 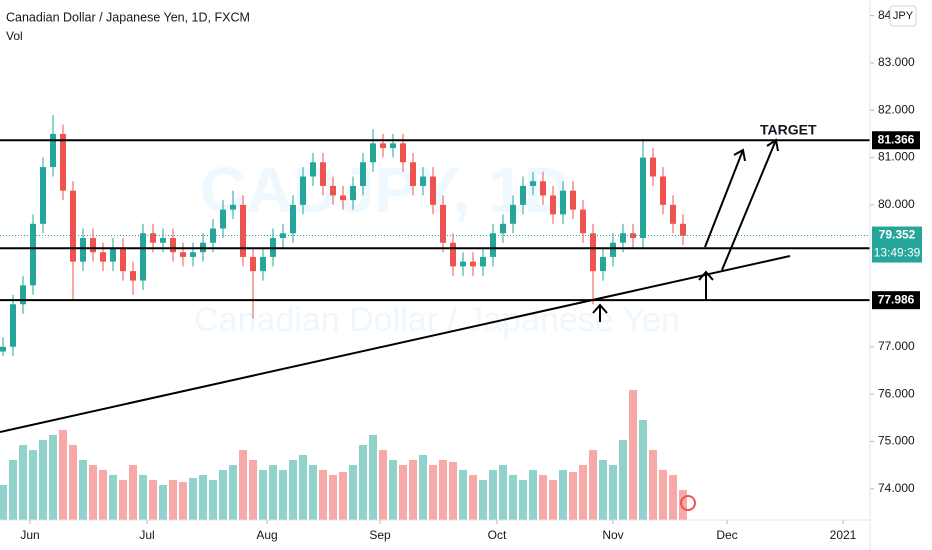 I want to click on level-label: 81.366, so click(x=896, y=139).